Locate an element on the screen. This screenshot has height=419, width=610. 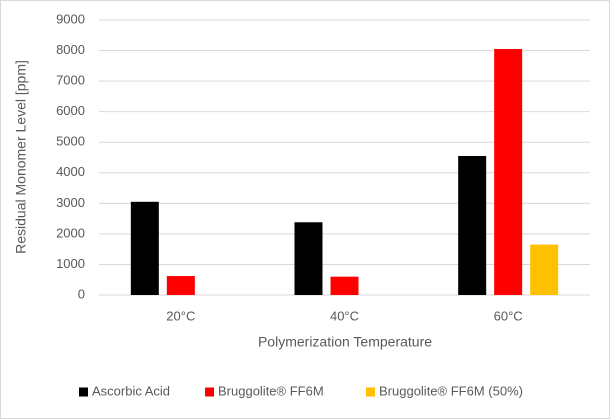
legend-label: Bruggolite® FF6M is located at coordinates (271, 390).